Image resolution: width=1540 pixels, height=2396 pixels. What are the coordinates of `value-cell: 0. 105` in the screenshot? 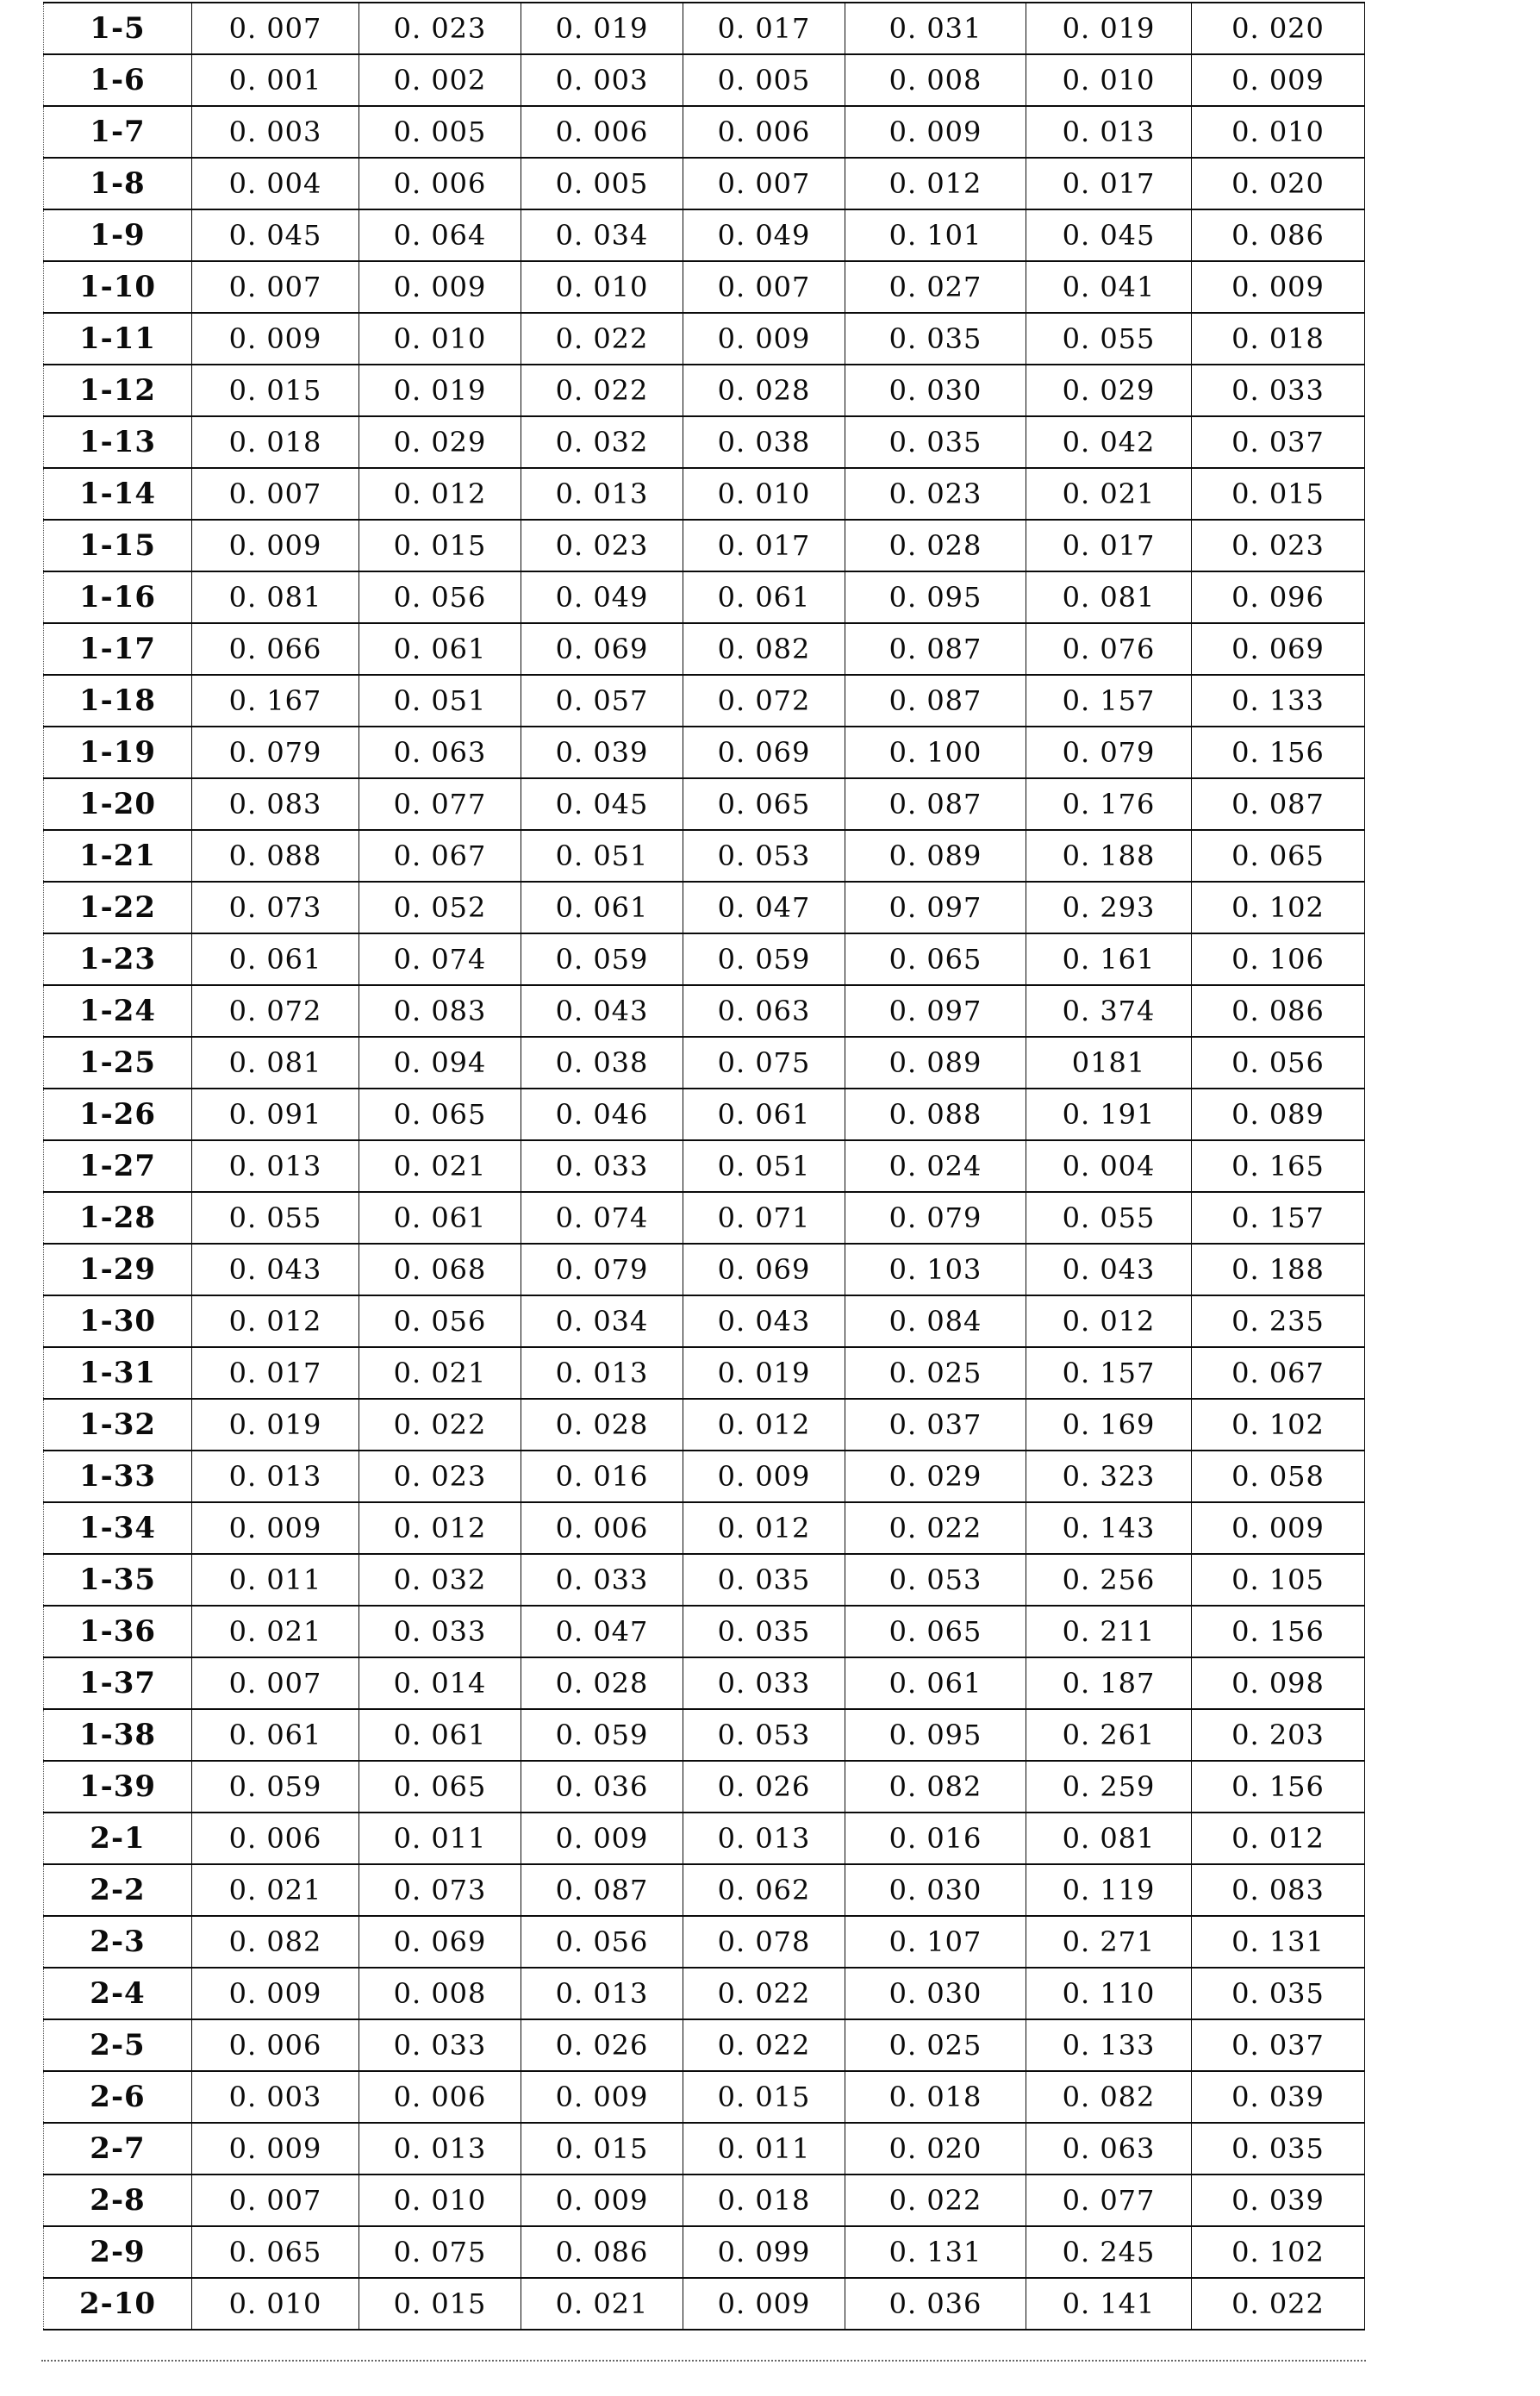 It's located at (1278, 1580).